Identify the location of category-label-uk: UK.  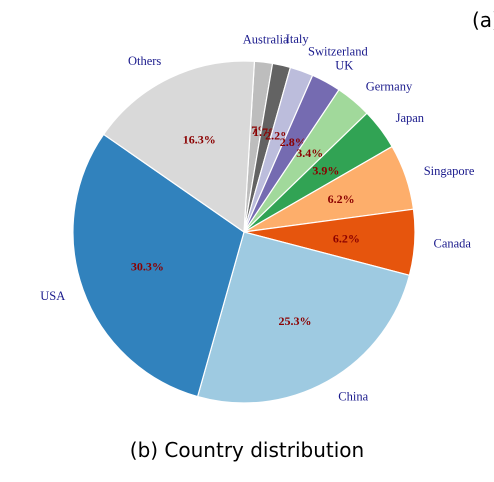
(344, 66).